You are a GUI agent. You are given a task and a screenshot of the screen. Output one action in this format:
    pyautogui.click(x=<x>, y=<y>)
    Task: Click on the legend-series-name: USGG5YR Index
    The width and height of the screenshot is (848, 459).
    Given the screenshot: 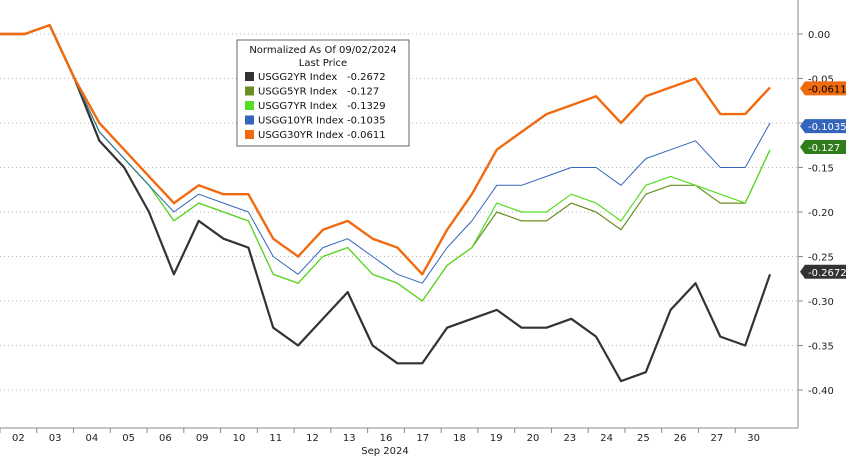 What is the action you would take?
    pyautogui.click(x=297, y=92)
    